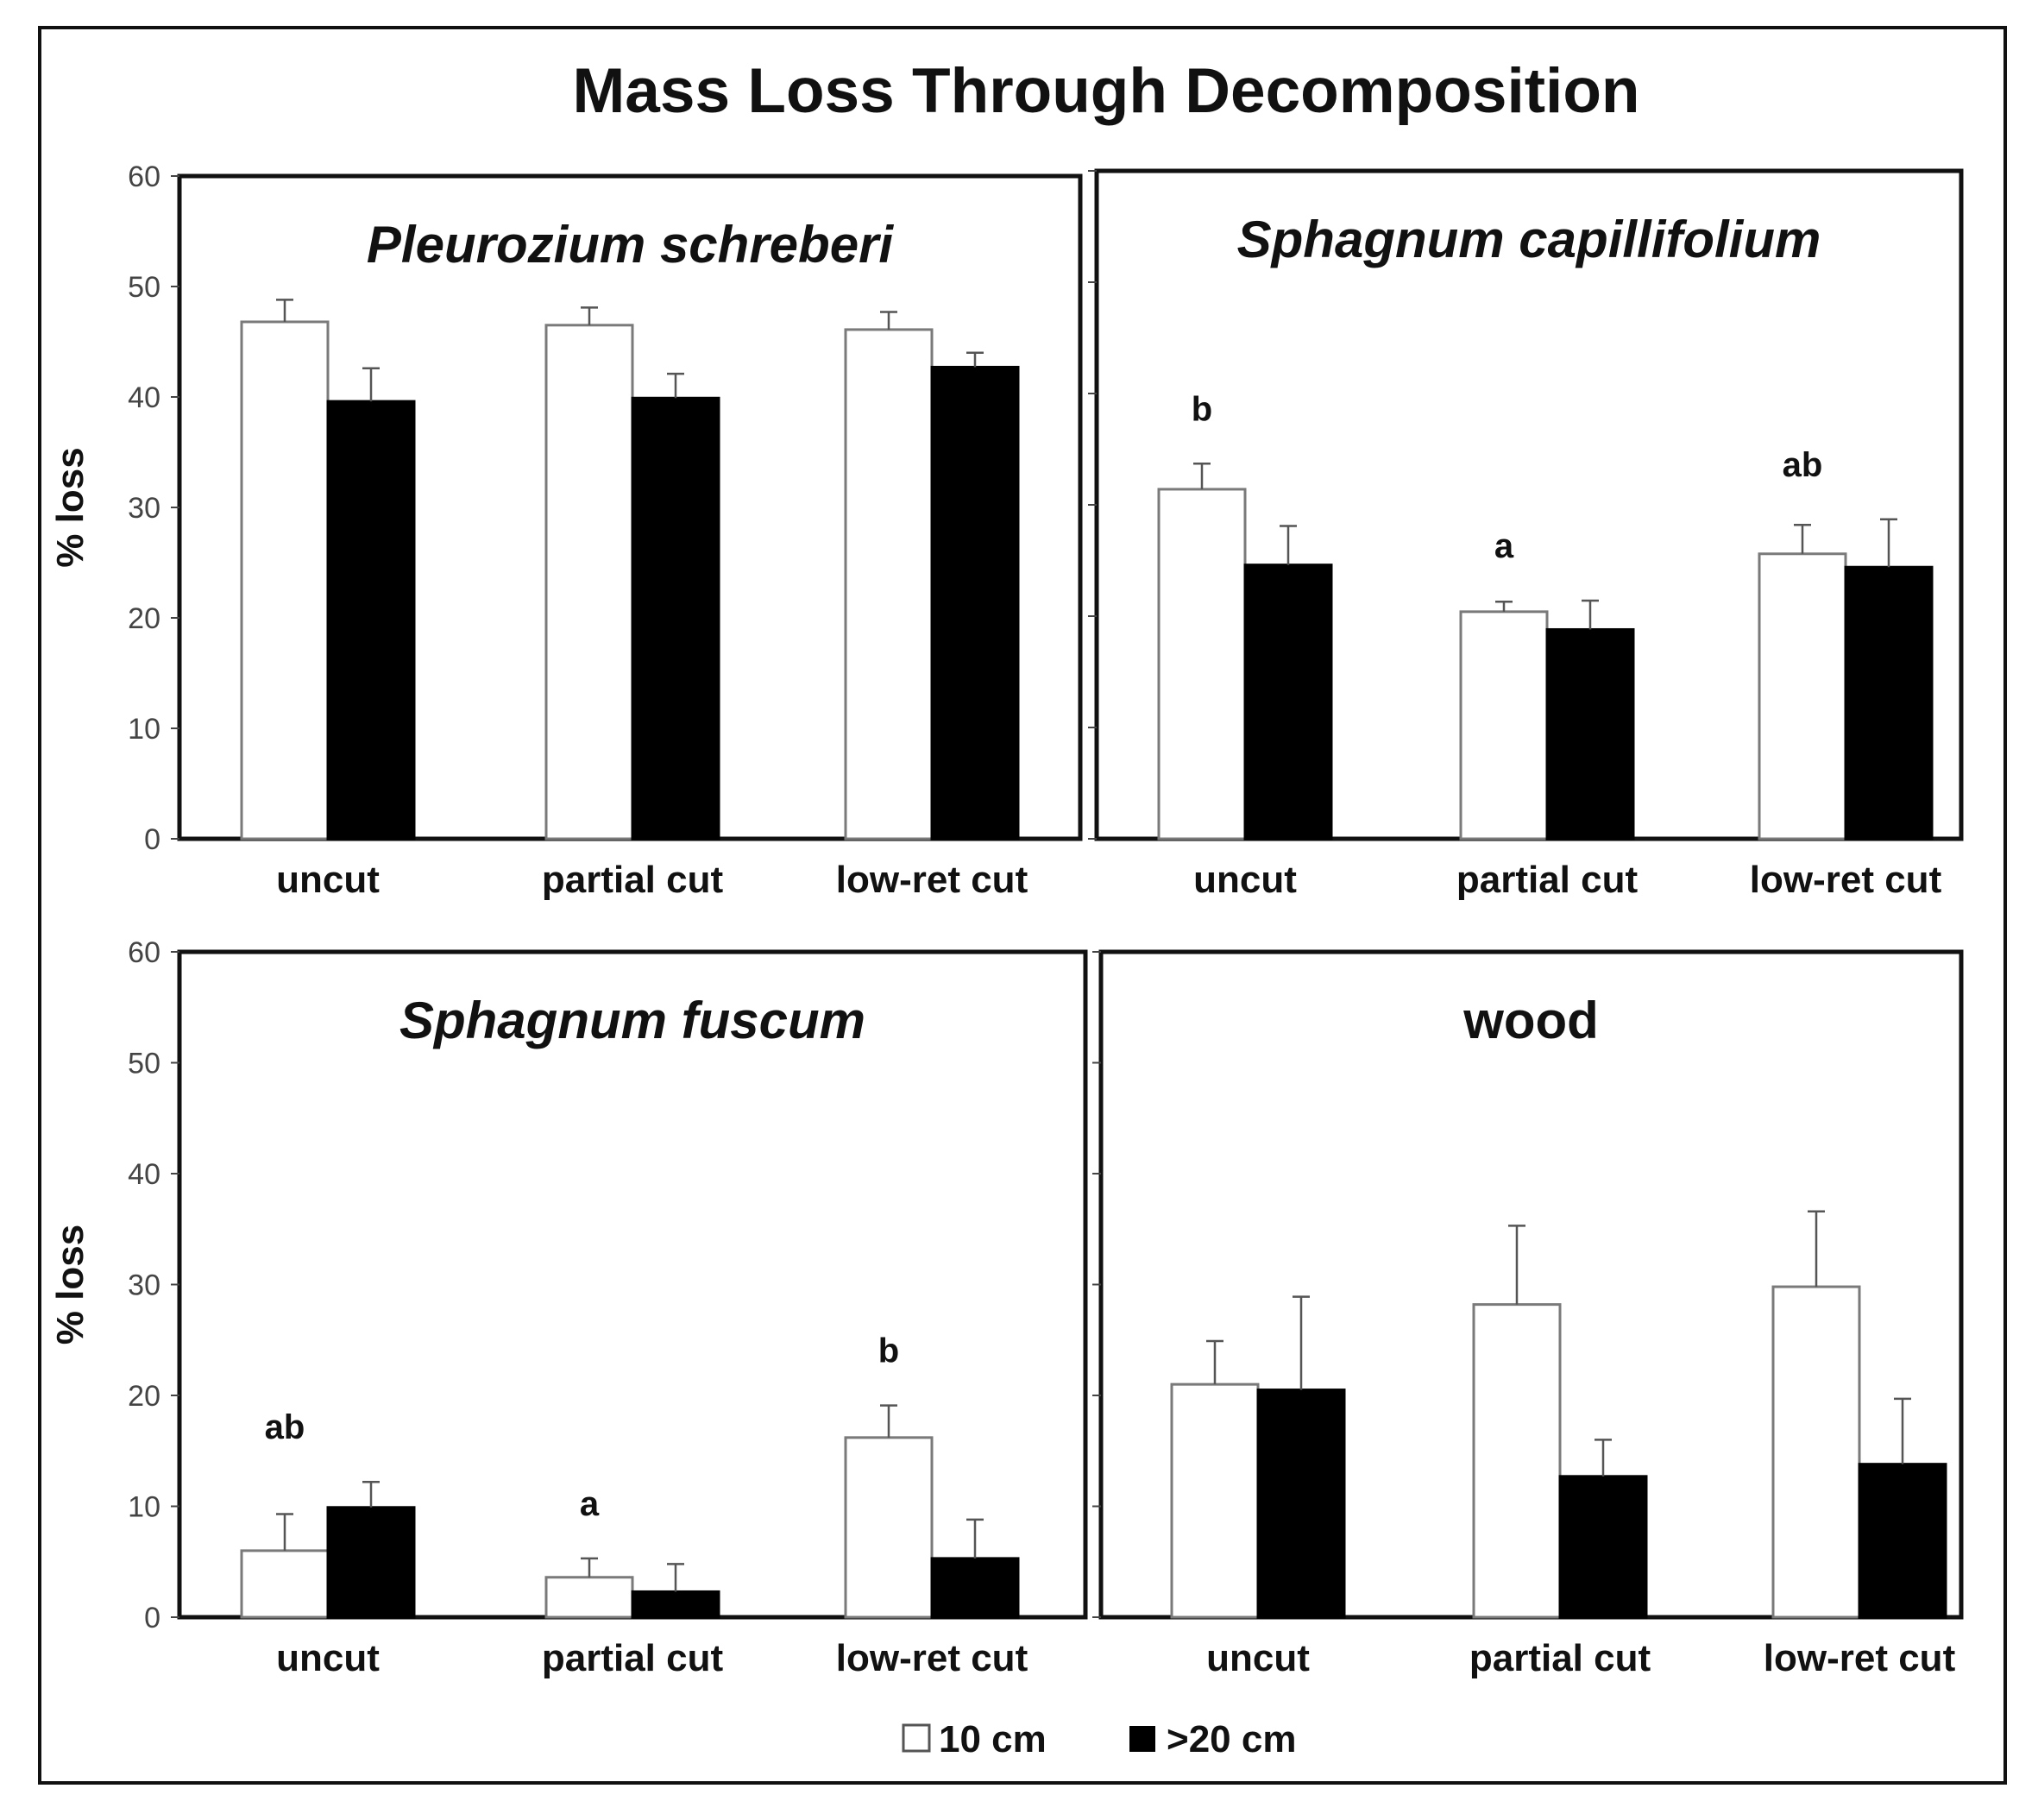 This screenshot has height=1820, width=2038. What do you see at coordinates (1142, 1739) in the screenshot?
I see `legend-swatch-gt20cm` at bounding box center [1142, 1739].